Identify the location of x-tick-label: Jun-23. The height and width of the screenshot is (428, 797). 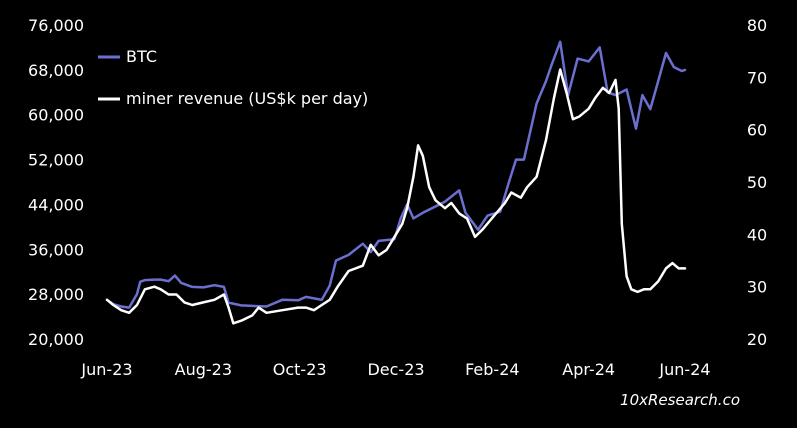
(106, 369).